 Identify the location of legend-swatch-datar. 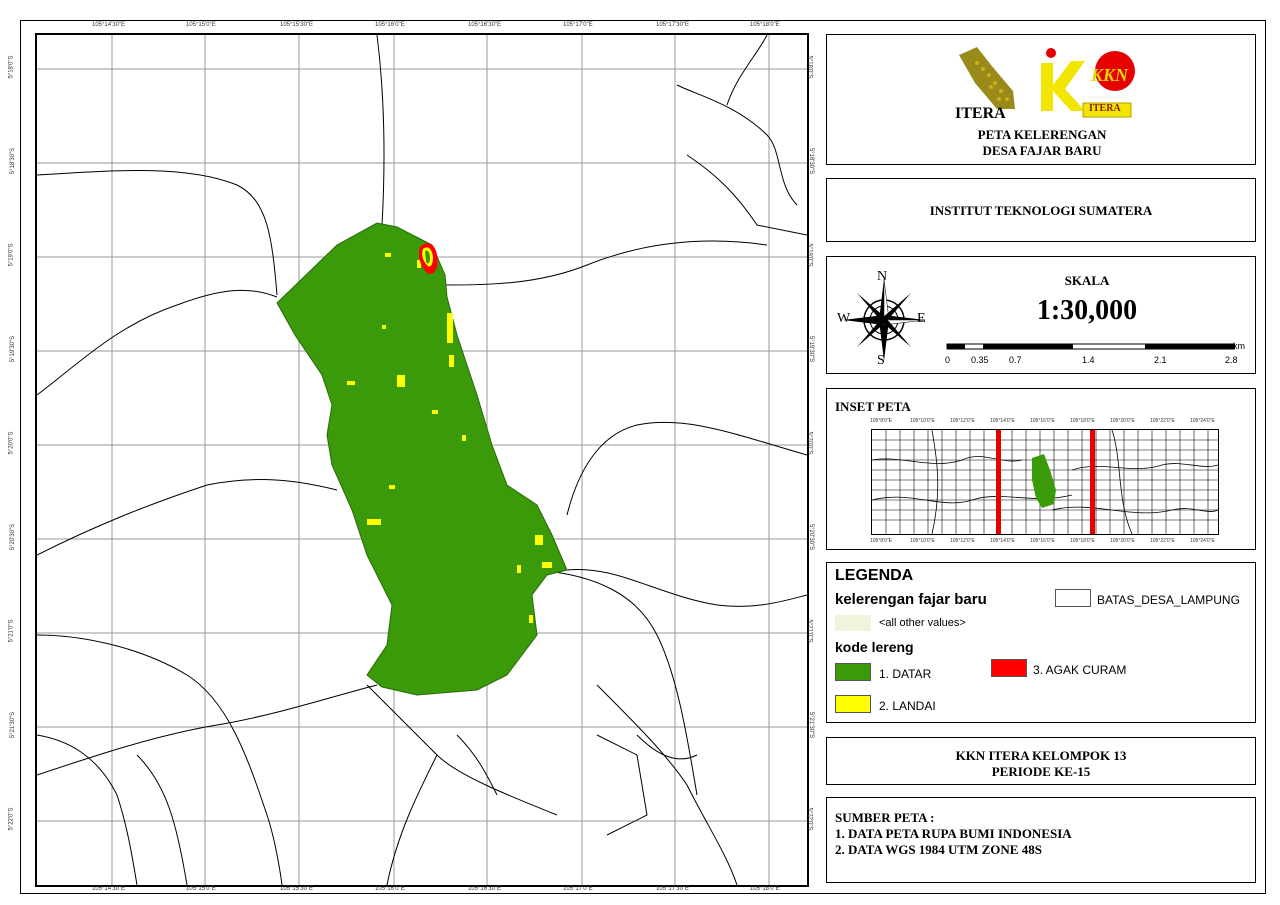
(853, 672).